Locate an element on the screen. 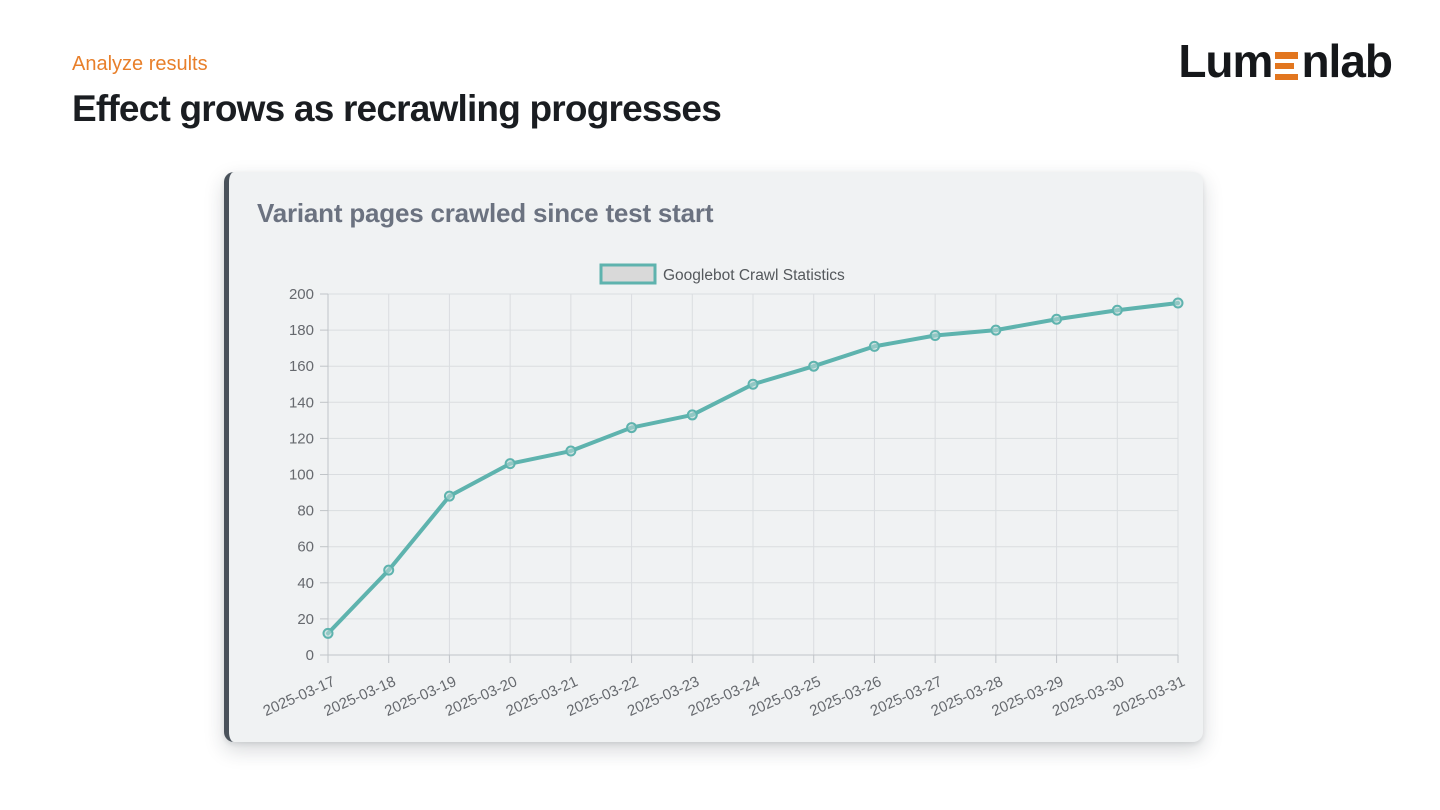 The width and height of the screenshot is (1440, 810). lumenlab-logo: Lum nlab is located at coordinates (1285, 61).